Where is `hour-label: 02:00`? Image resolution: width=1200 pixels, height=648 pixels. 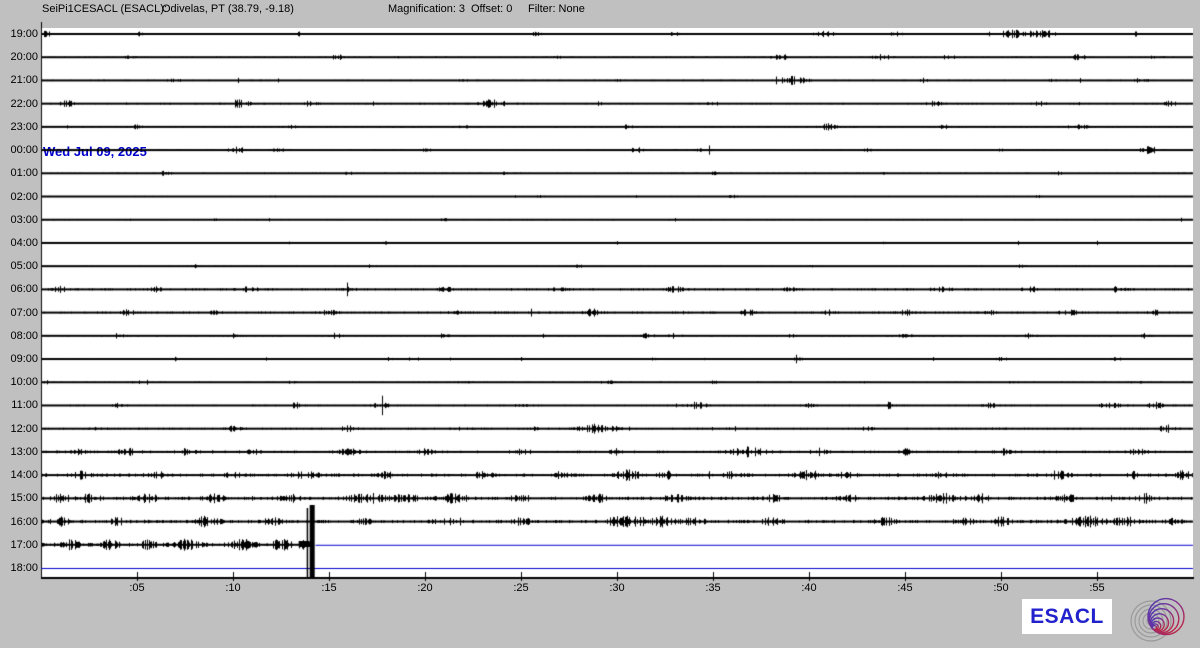
hour-label: 02:00 is located at coordinates (24, 196).